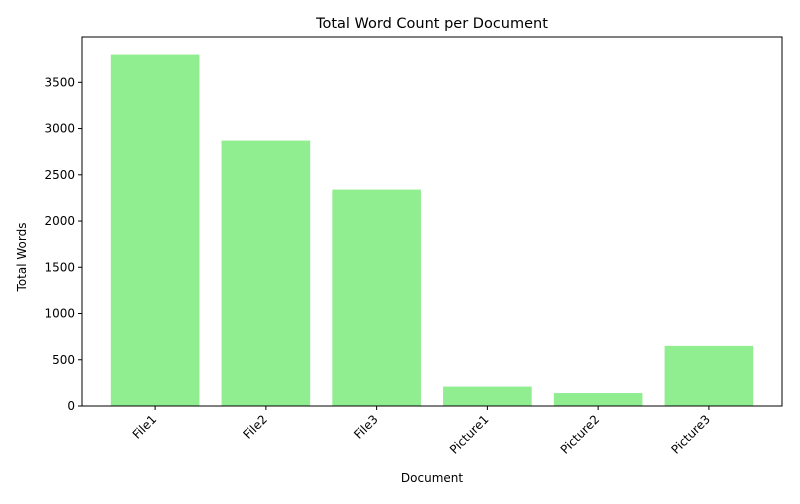 This screenshot has height=504, width=800. Describe the element at coordinates (22, 258) in the screenshot. I see `y-axis-label: Total Words` at that location.